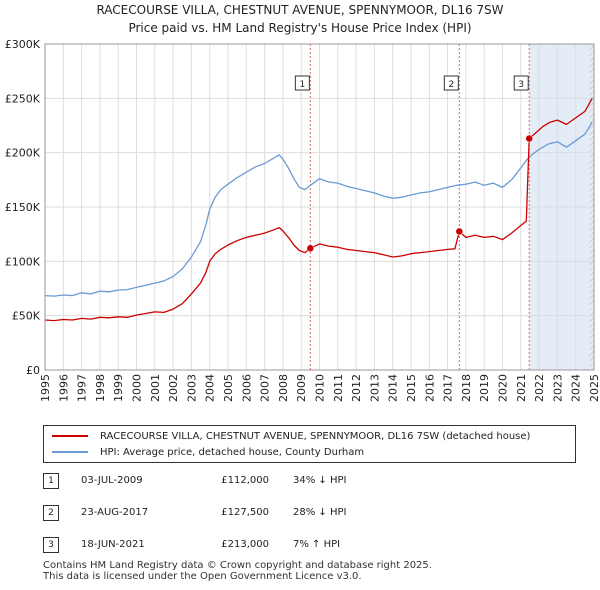 The width and height of the screenshot is (600, 590). I want to click on x-tick-label: 2019, so click(484, 388).